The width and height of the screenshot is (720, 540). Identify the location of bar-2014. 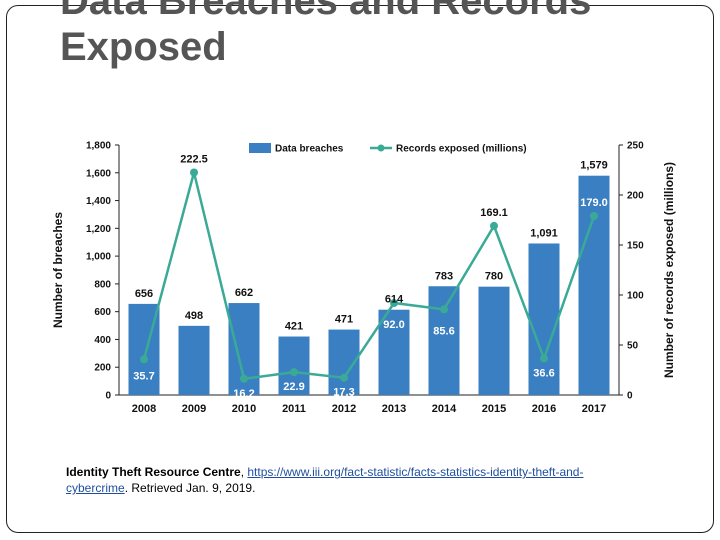
(444, 340).